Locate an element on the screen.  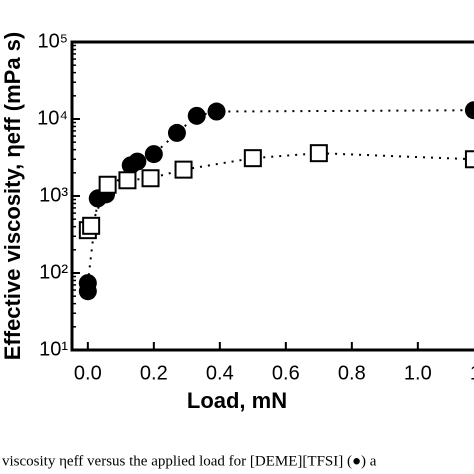
y-tick-label: 10¹ is located at coordinates (53, 349).